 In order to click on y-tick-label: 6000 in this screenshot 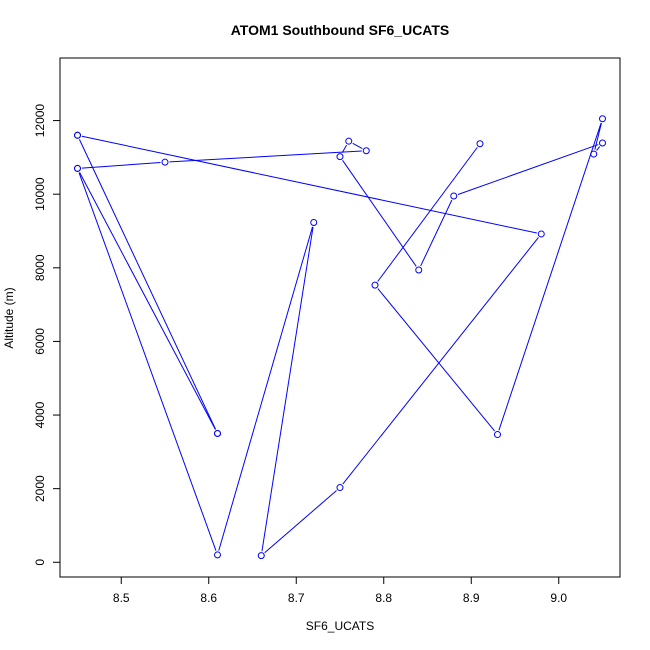, I will do `click(40, 341)`.